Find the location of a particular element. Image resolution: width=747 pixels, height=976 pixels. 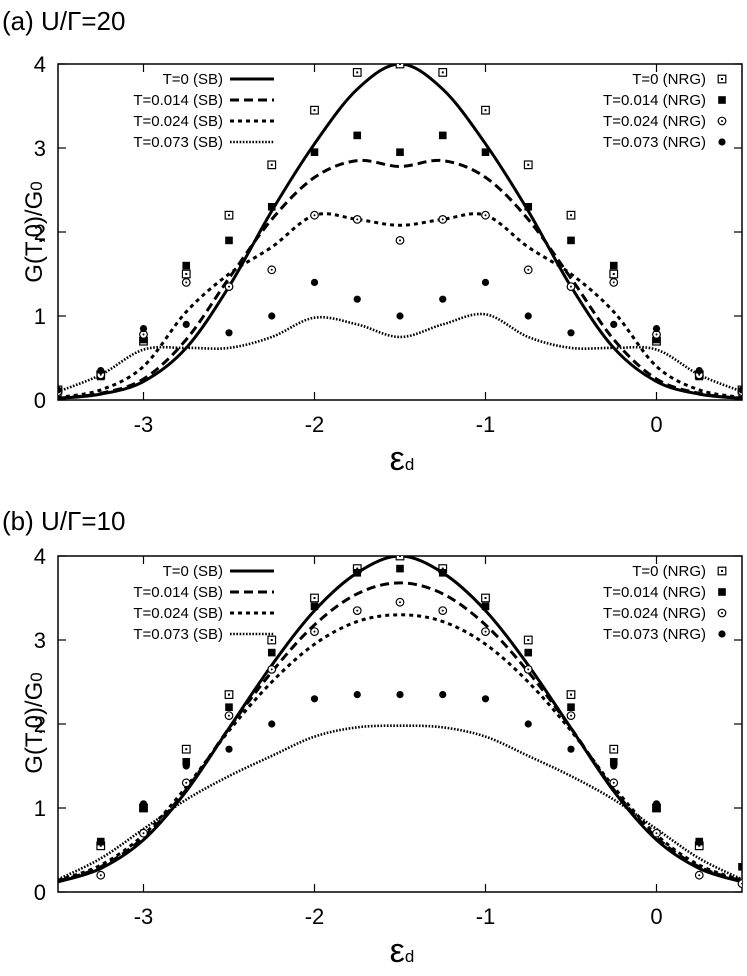

panel-a-legend-sb-3: T=0.073 (SB) is located at coordinates (178, 142).